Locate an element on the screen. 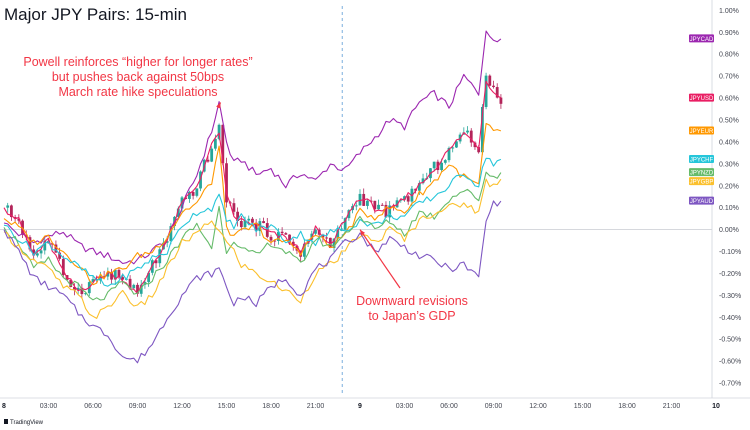 The height and width of the screenshot is (430, 750). annotation-text: March rate hike speculations is located at coordinates (137, 92).